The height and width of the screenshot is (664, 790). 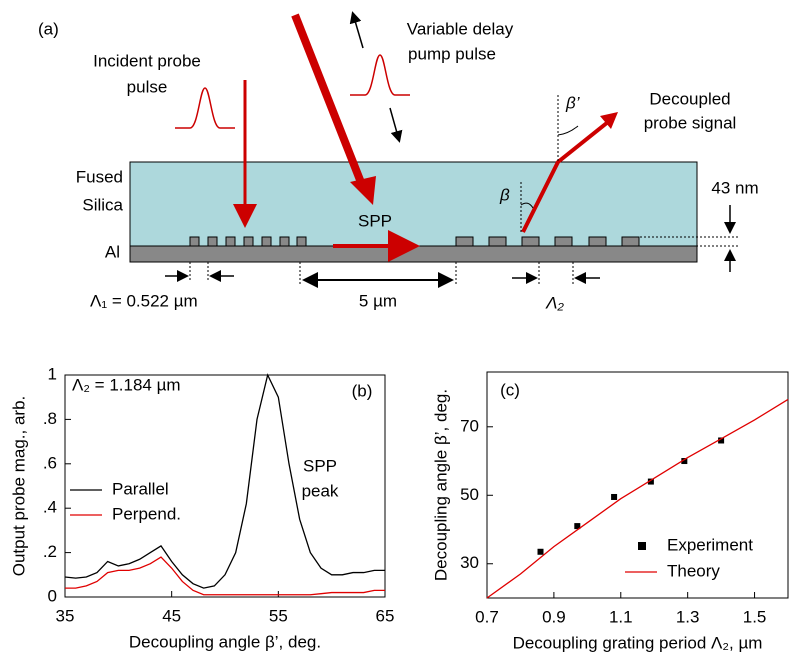 What do you see at coordinates (363, 190) in the screenshot?
I see `pump-arrow-head` at bounding box center [363, 190].